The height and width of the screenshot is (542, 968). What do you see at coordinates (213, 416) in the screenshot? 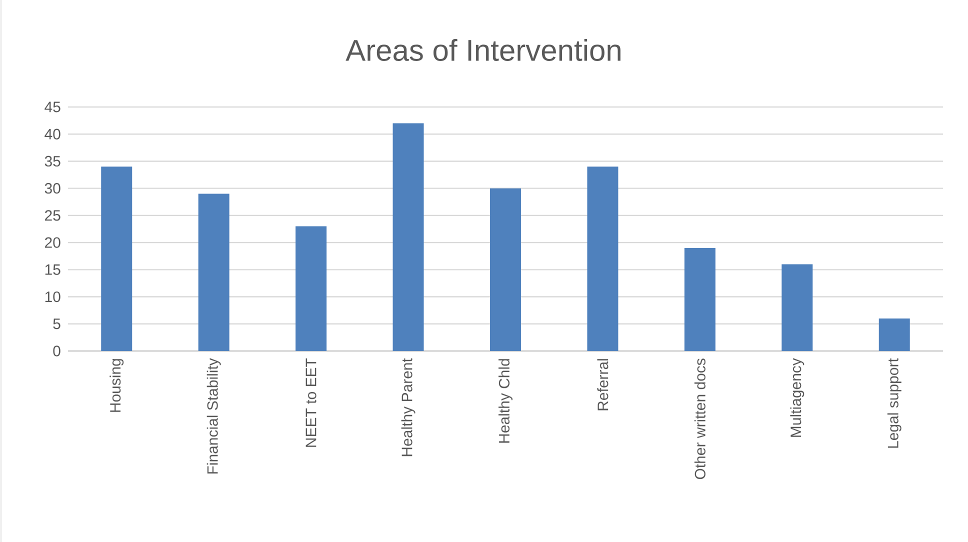
I see `x-tick-label: Financial Stability` at bounding box center [213, 416].